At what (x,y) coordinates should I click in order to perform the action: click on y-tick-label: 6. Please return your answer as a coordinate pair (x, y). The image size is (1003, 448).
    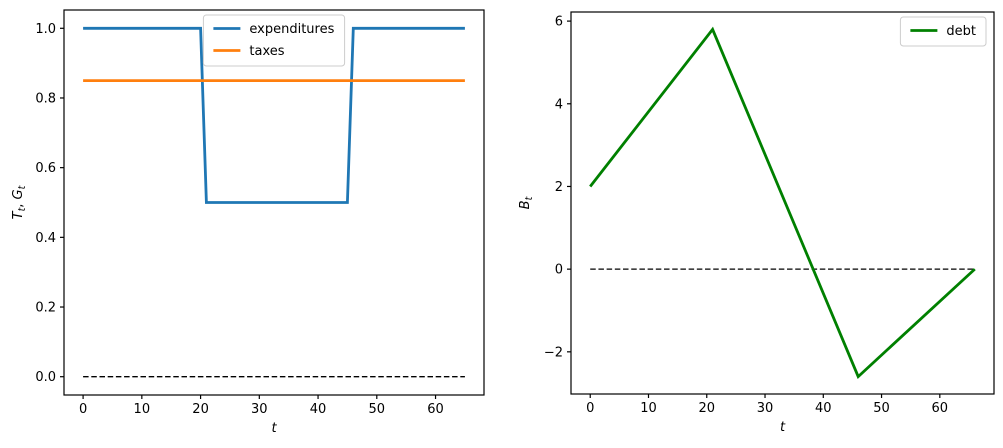
    Looking at the image, I should click on (559, 22).